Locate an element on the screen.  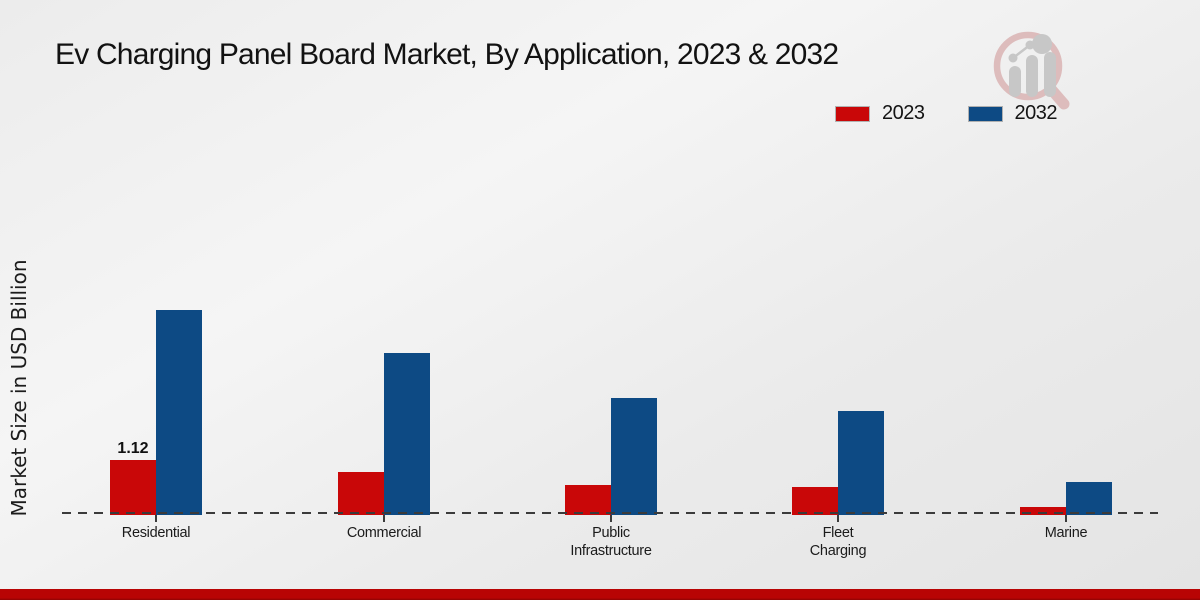
category-label-public-infrastructure: Public Infrastructure is located at coordinates (611, 542).